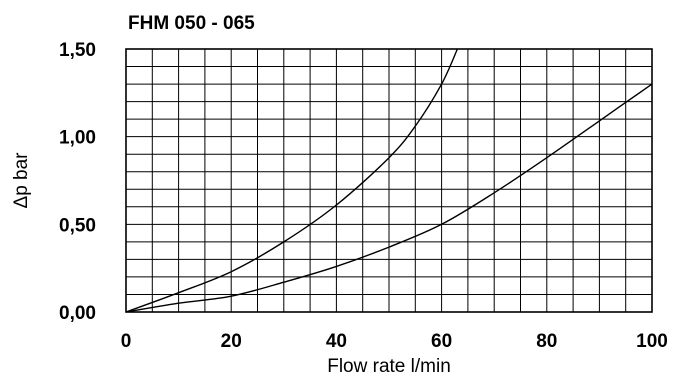 The height and width of the screenshot is (378, 676). Describe the element at coordinates (191, 23) in the screenshot. I see `chart-title: FHM 050 - 065` at that location.